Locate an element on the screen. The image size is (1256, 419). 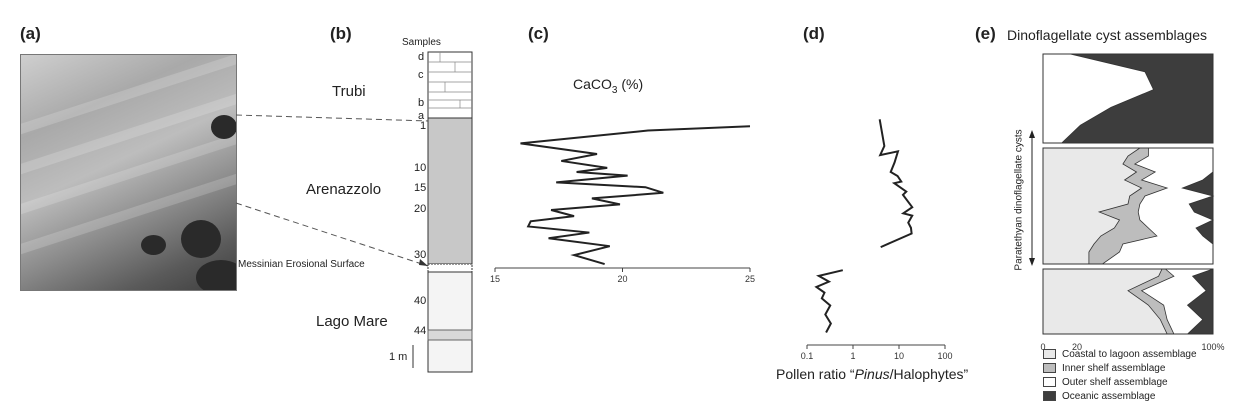
pollen-x-tick-label: 100 is located at coordinates (944, 356).